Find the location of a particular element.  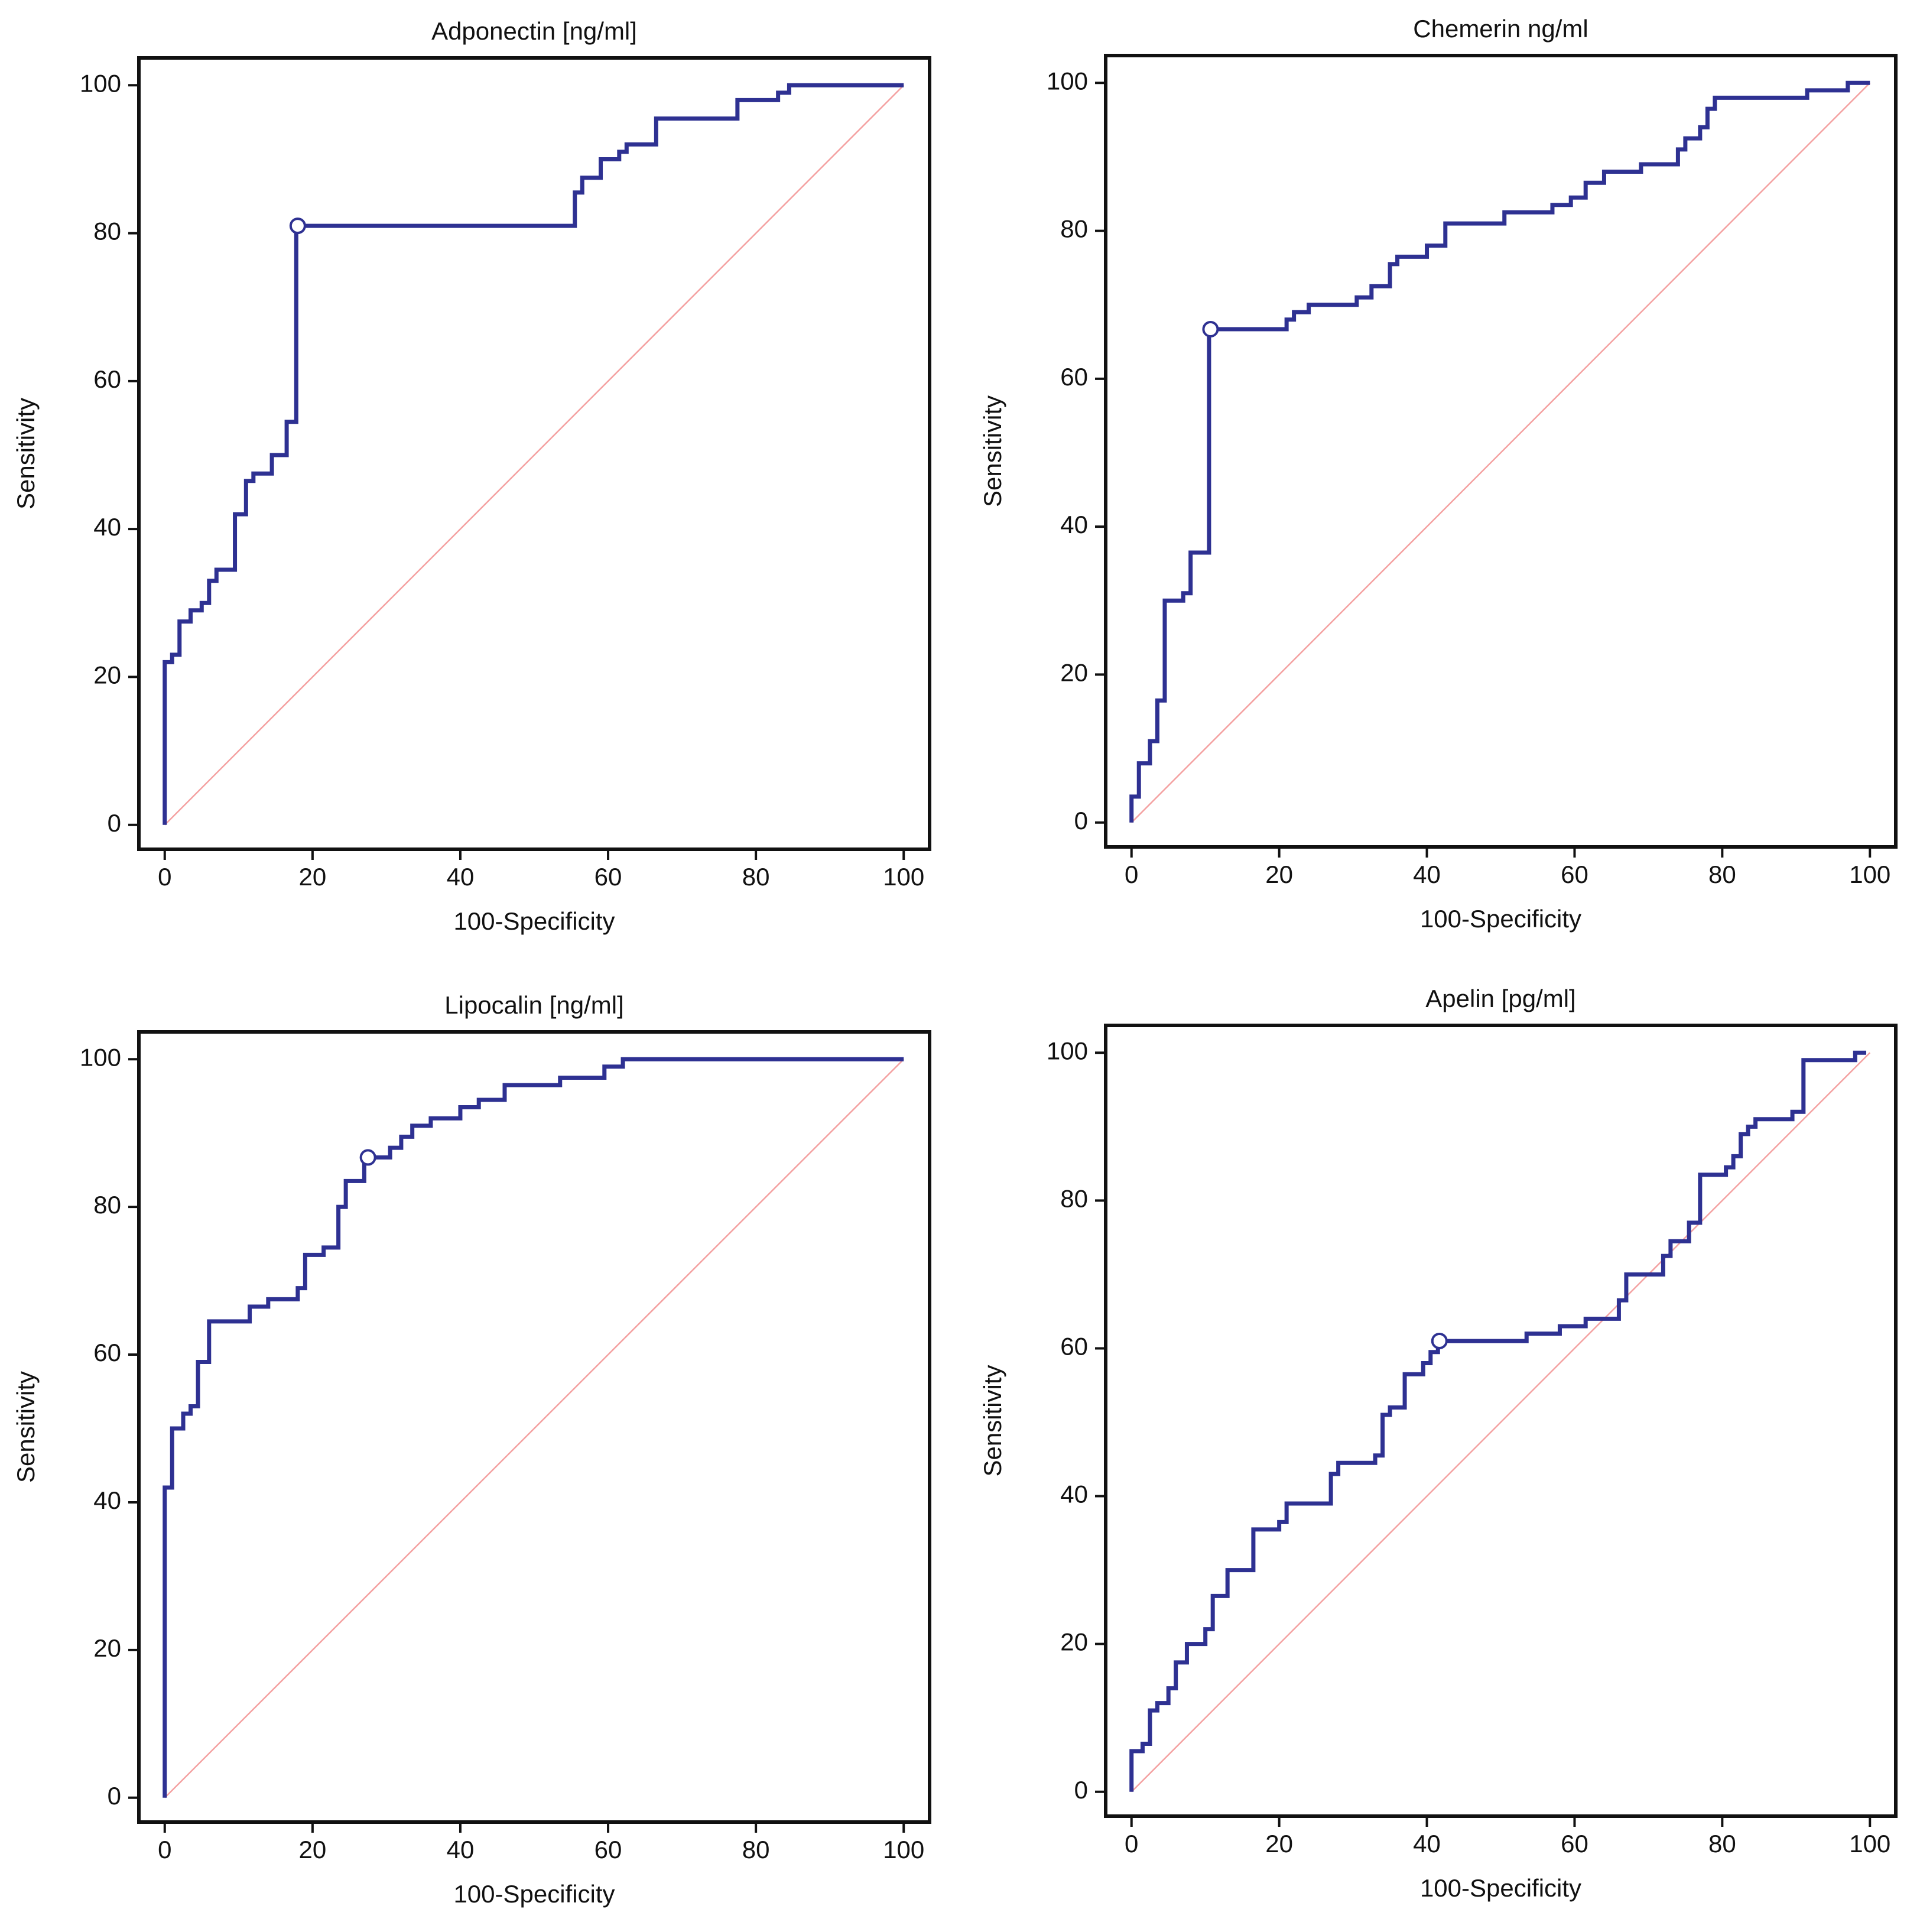

chart-title: Apelin [pg/ml] is located at coordinates (1500, 998).